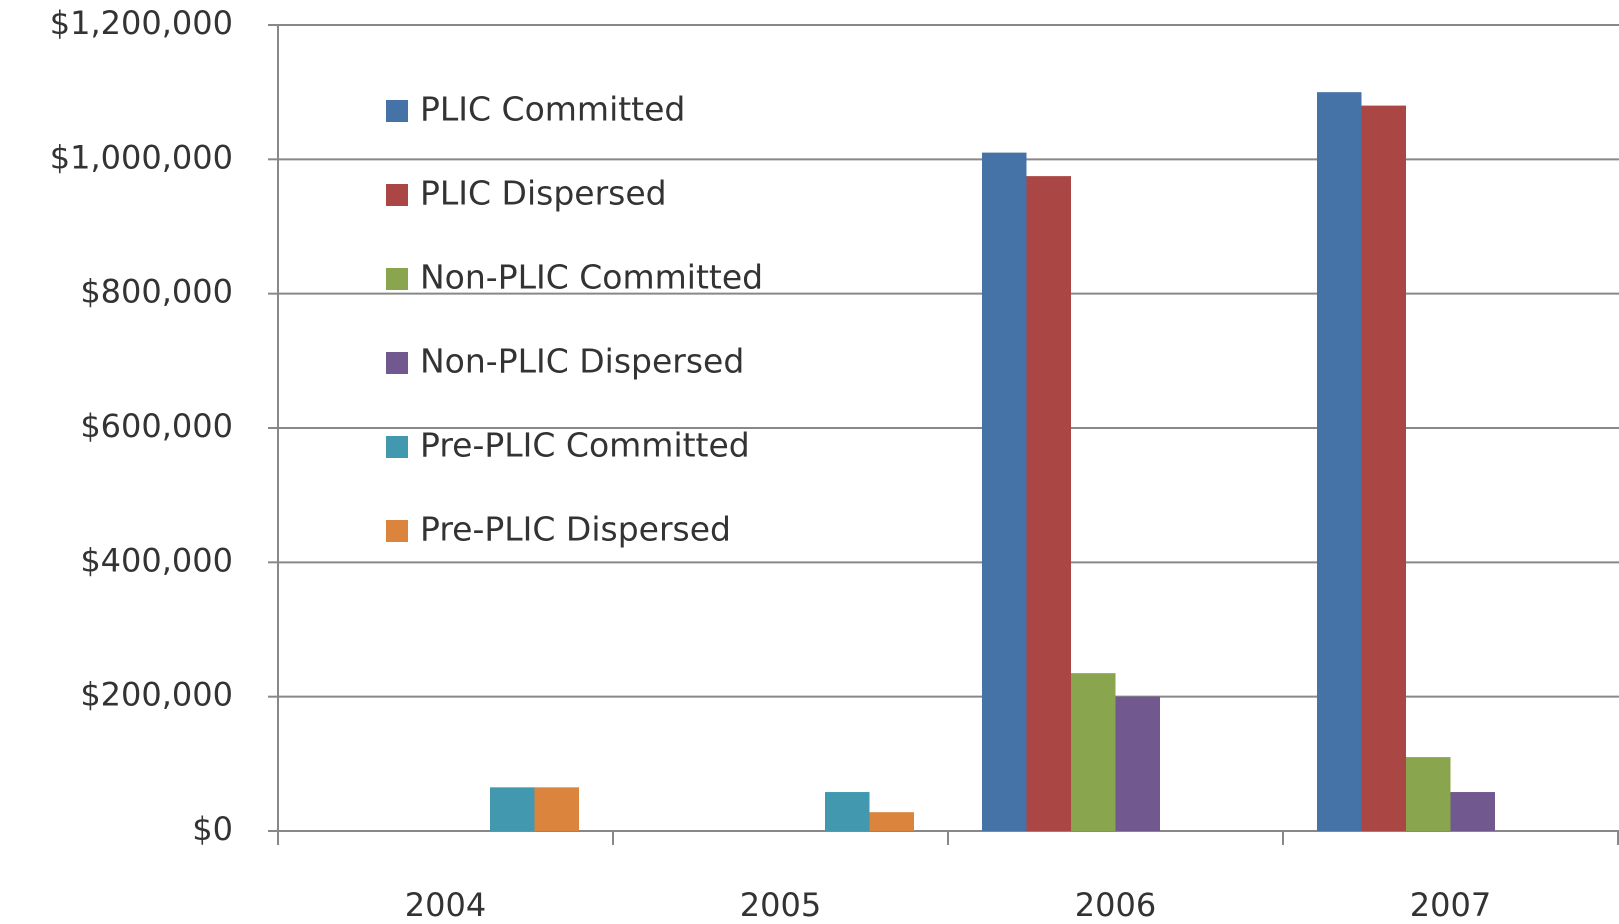  I want to click on y-tick-label: $0, so click(212, 829).